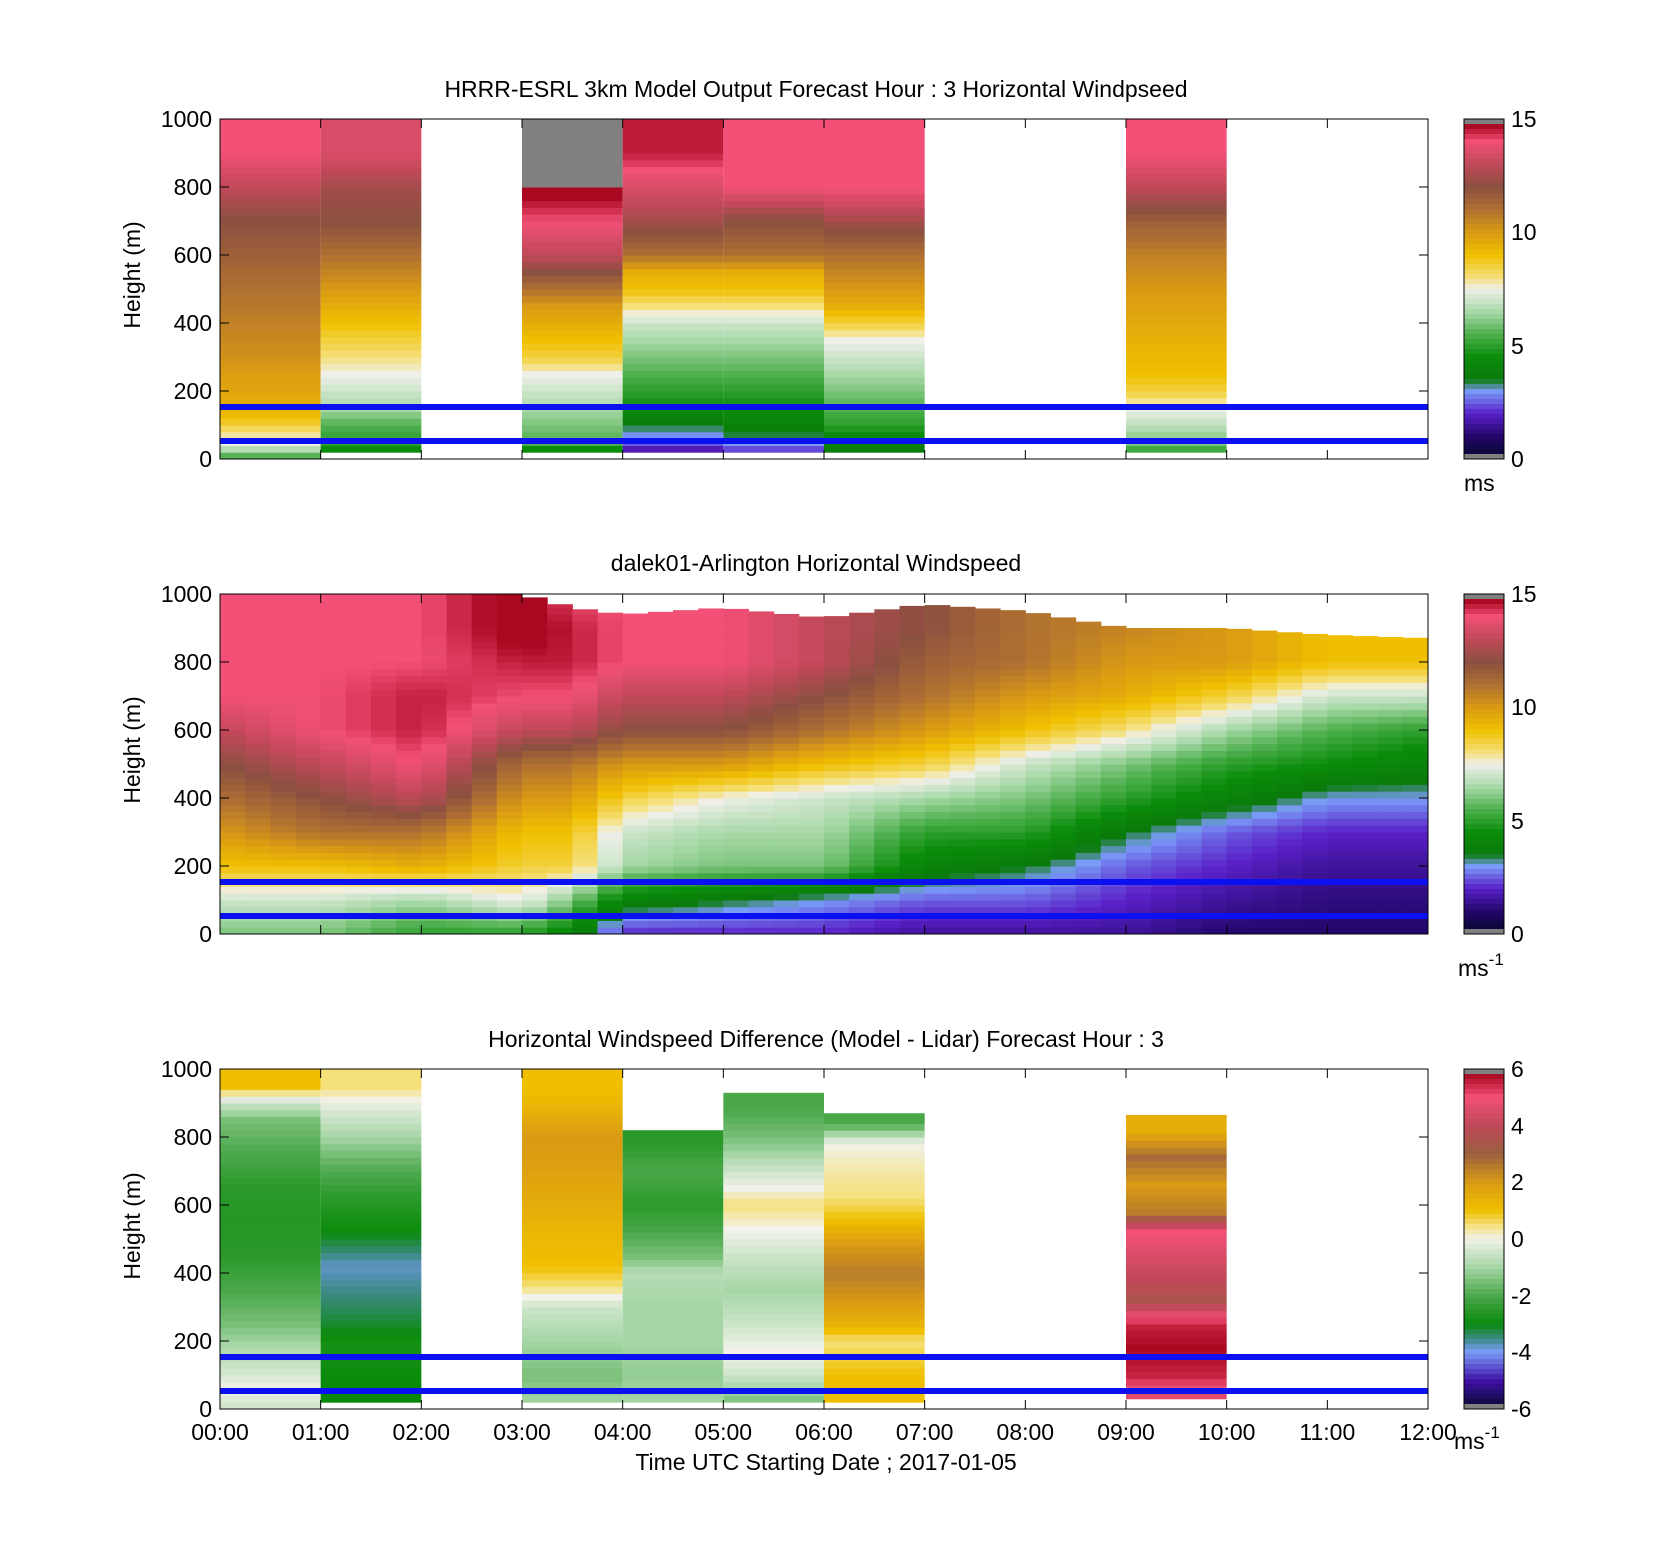  Describe the element at coordinates (1479, 483) in the screenshot. I see `panel1-unit-base: ms` at that location.